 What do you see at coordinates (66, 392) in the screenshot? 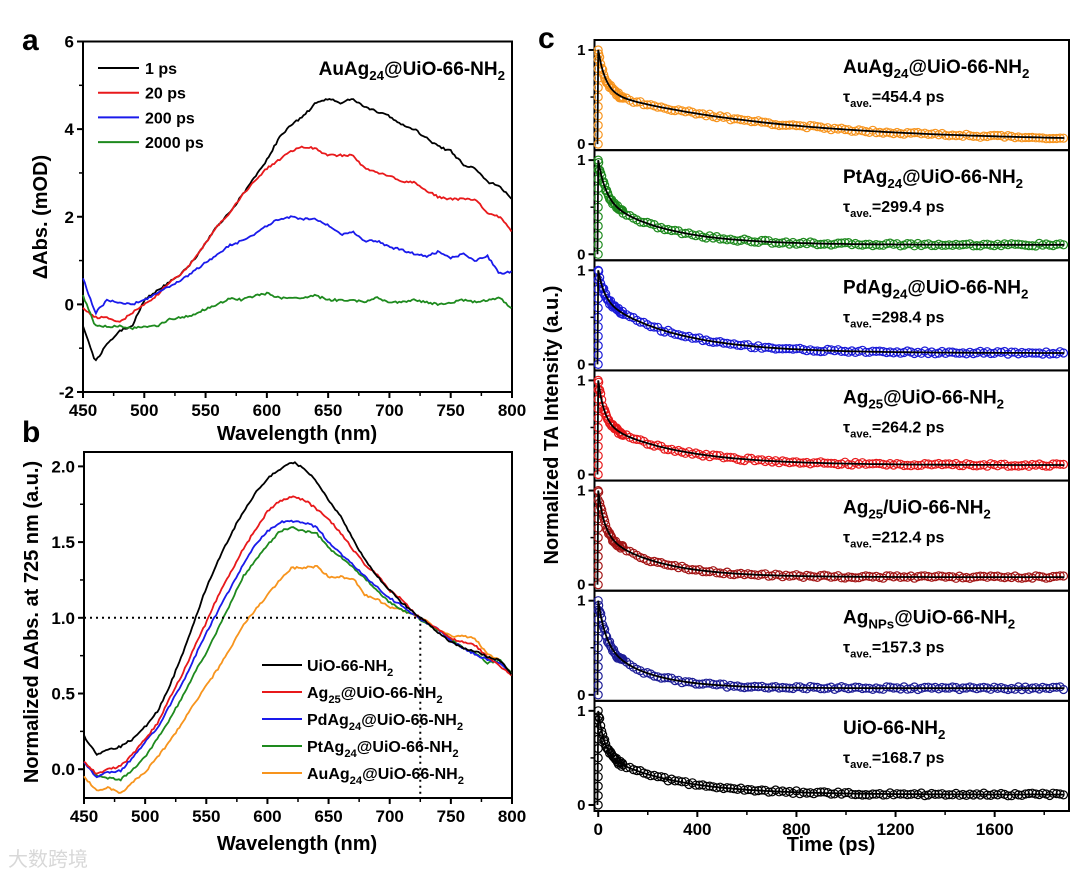
I see `panel-a-ytick-label: -2` at bounding box center [66, 392].